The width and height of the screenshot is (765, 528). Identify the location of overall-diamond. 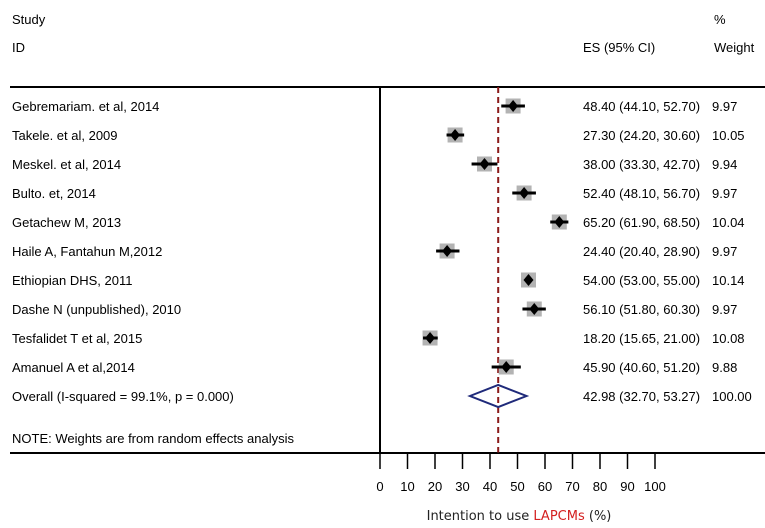
(498, 396).